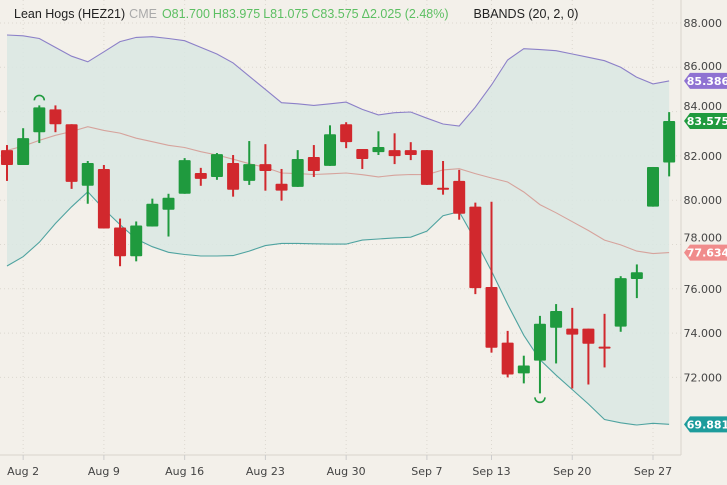 This screenshot has width=727, height=485. I want to click on label-text: 85.386, so click(707, 81).